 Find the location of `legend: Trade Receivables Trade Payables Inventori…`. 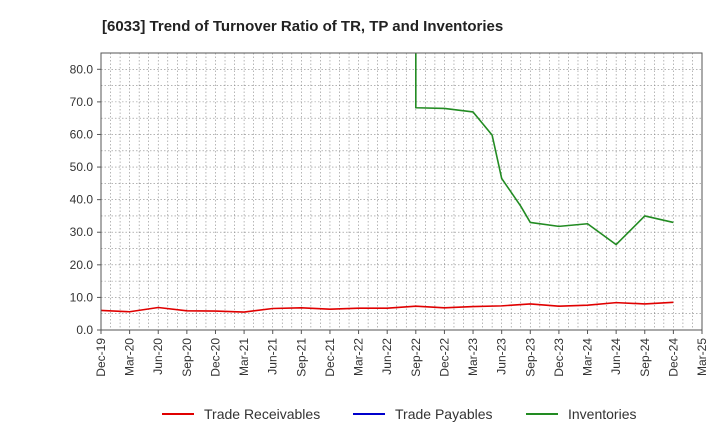

legend: Trade Receivables Trade Payables Inventori… is located at coordinates (399, 414).